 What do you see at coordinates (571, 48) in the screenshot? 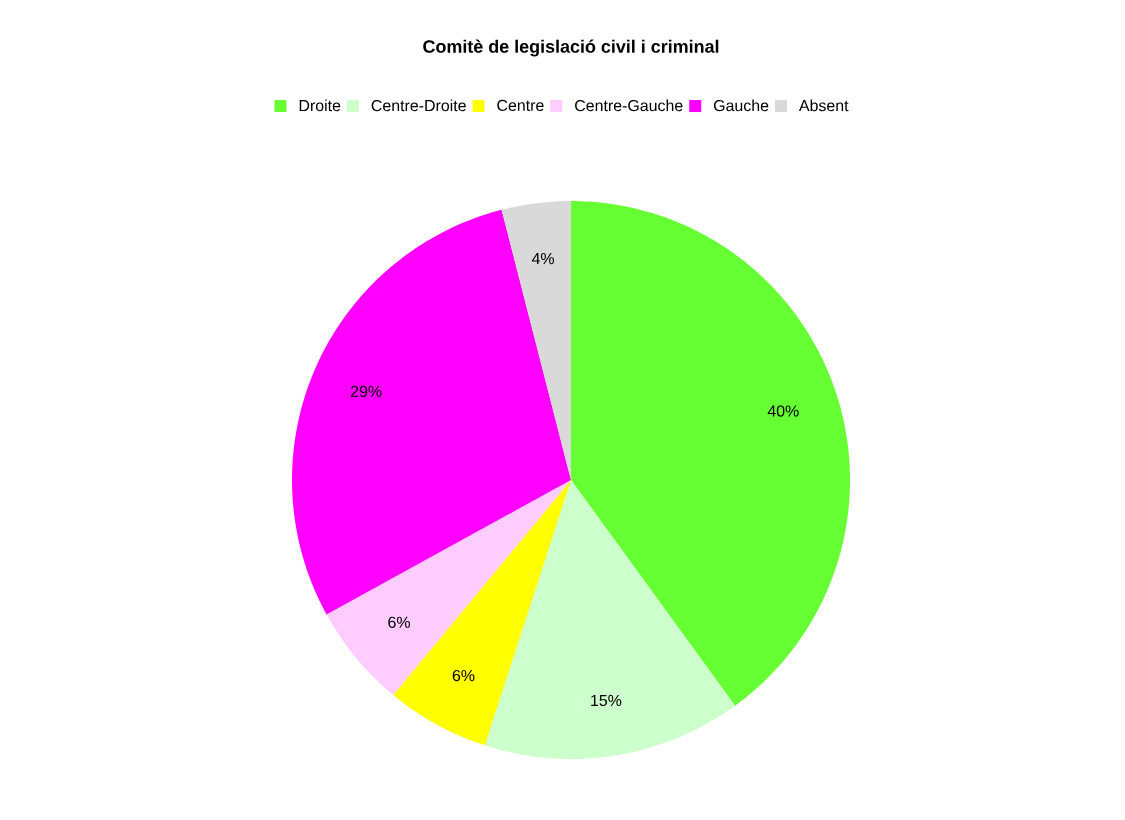
I see `chart-title: Comitè de legislació civil i criminal` at bounding box center [571, 48].